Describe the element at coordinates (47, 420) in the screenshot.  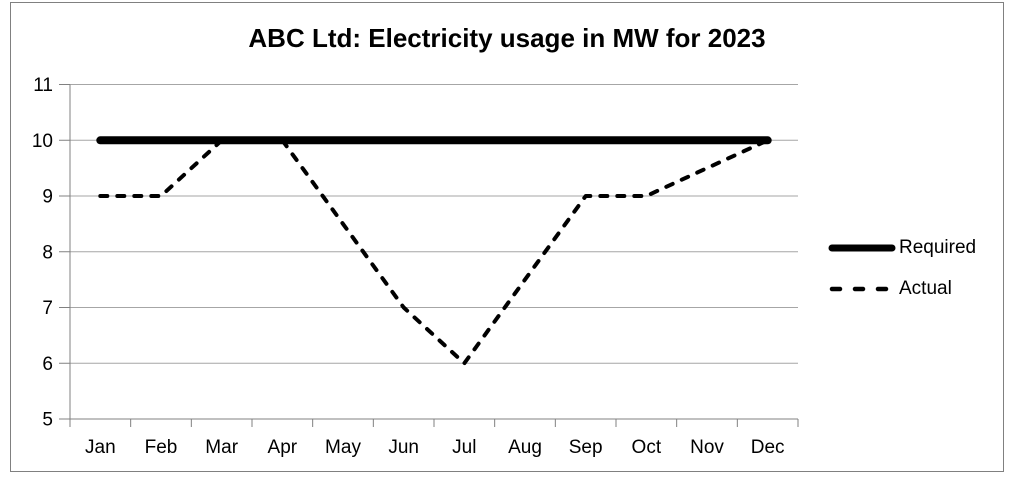
I see `y-tick-label-5: 5` at that location.